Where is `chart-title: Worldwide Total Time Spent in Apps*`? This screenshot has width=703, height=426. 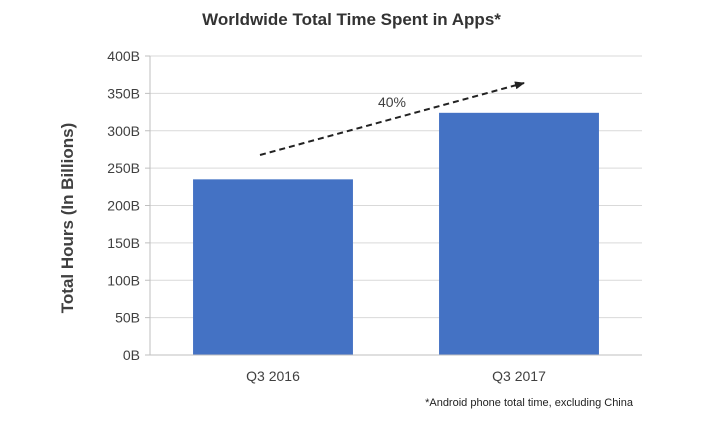 chart-title: Worldwide Total Time Spent in Apps* is located at coordinates (351, 19).